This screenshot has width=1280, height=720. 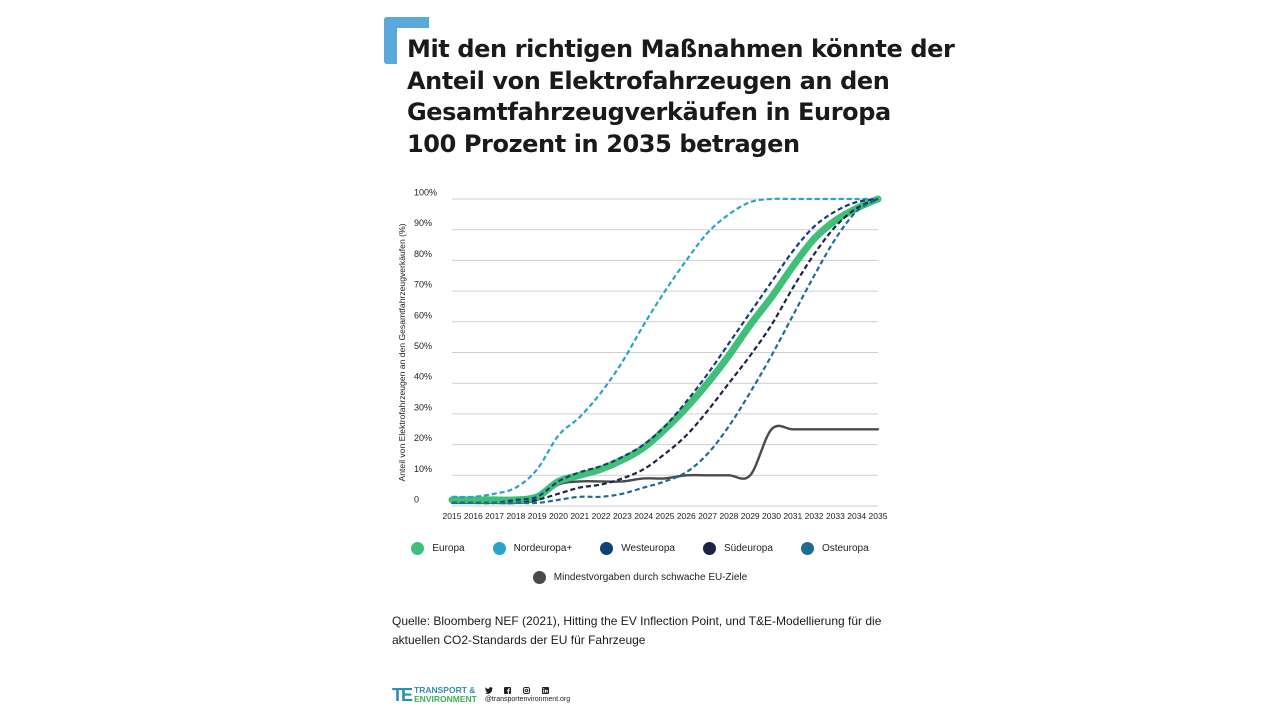 What do you see at coordinates (515, 516) in the screenshot?
I see `x-tick-label: 2018` at bounding box center [515, 516].